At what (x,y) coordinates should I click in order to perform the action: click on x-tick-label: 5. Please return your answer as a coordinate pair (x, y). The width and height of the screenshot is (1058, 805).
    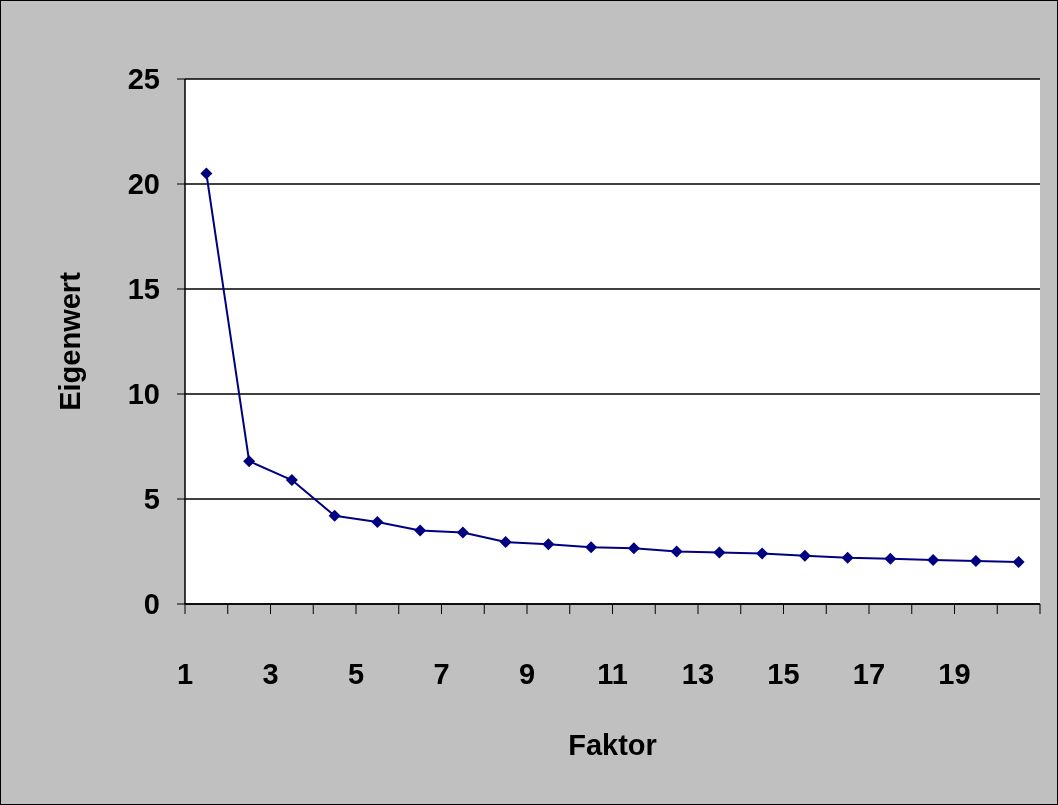
    Looking at the image, I should click on (356, 674).